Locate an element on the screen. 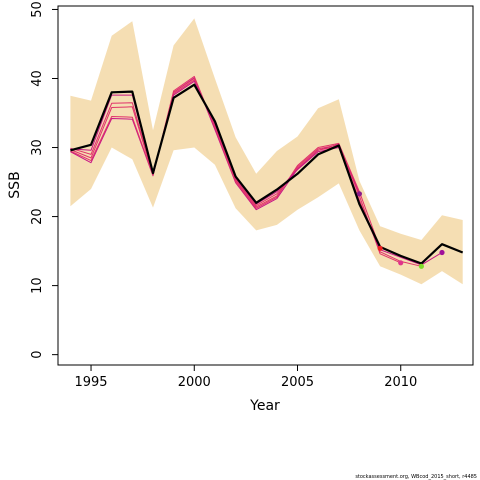 Image resolution: width=480 pixels, height=480 pixels. y-tick-label-10: 10 is located at coordinates (37, 285).